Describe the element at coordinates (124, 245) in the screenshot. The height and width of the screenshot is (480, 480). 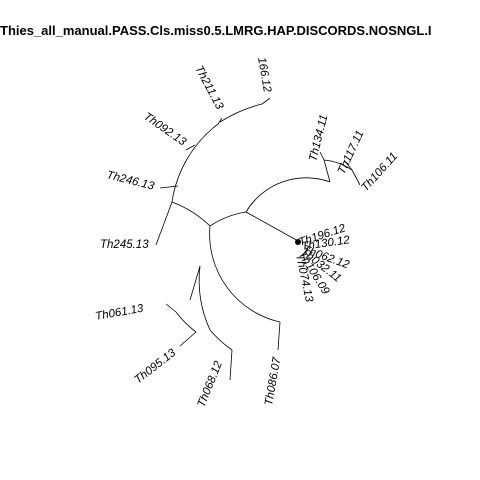
I see `tip-label-Th245.13: Th245.13` at that location.